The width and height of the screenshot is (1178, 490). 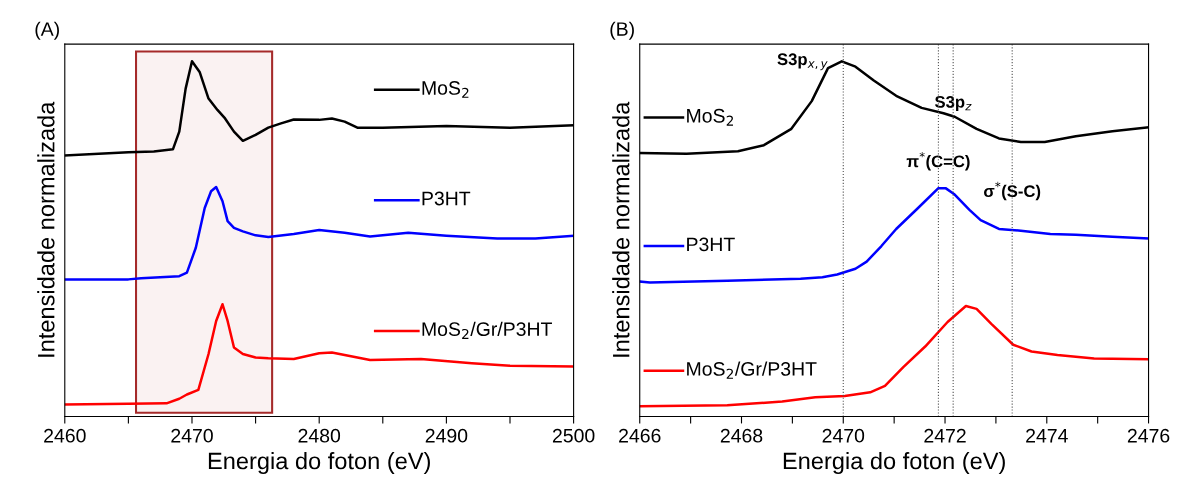 I want to click on ref-line-label: π$^{*}$(C=C), so click(x=938, y=161).